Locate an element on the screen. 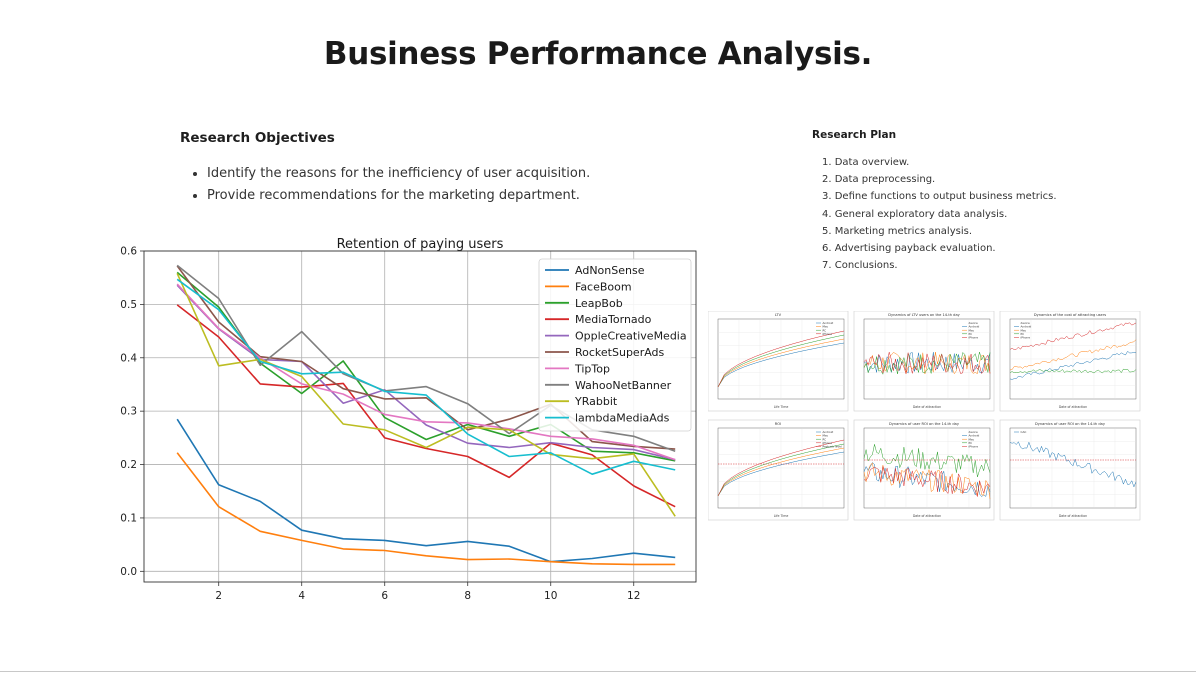 The image size is (1196, 675). plan-heading: Research Plan is located at coordinates (854, 135).